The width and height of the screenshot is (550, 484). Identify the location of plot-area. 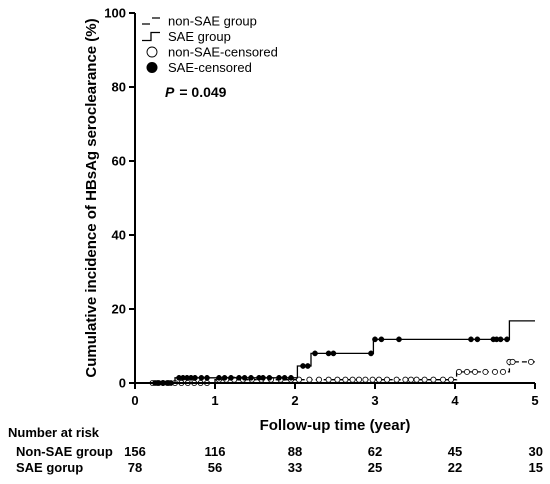
(335, 353).